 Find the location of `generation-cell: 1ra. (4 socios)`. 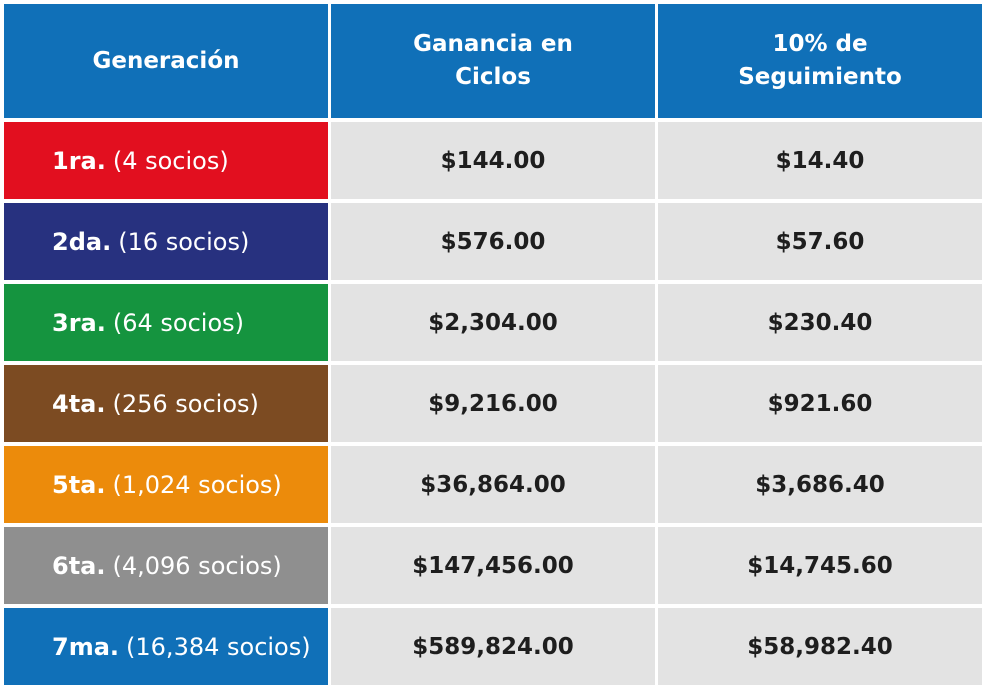

generation-cell: 1ra. (4 socios) is located at coordinates (166, 160).